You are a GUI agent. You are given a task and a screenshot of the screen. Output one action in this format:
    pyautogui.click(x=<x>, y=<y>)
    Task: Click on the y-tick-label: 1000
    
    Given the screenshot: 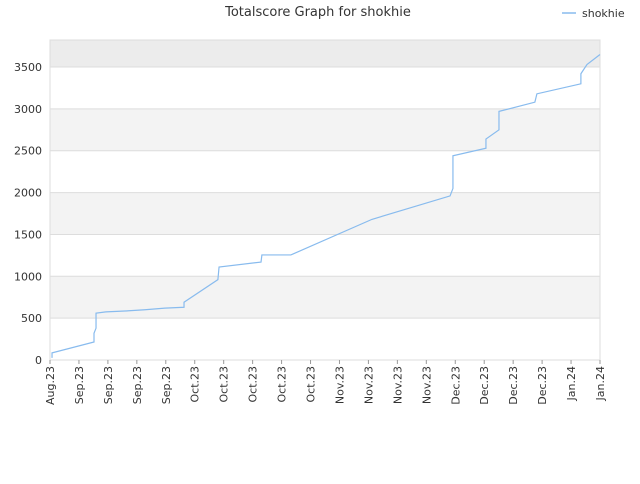 What is the action you would take?
    pyautogui.click(x=28, y=276)
    